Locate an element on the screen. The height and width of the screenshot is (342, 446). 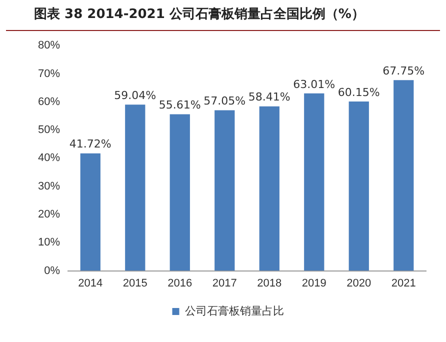
y-tick-label: 0% is located at coordinates (52, 270).